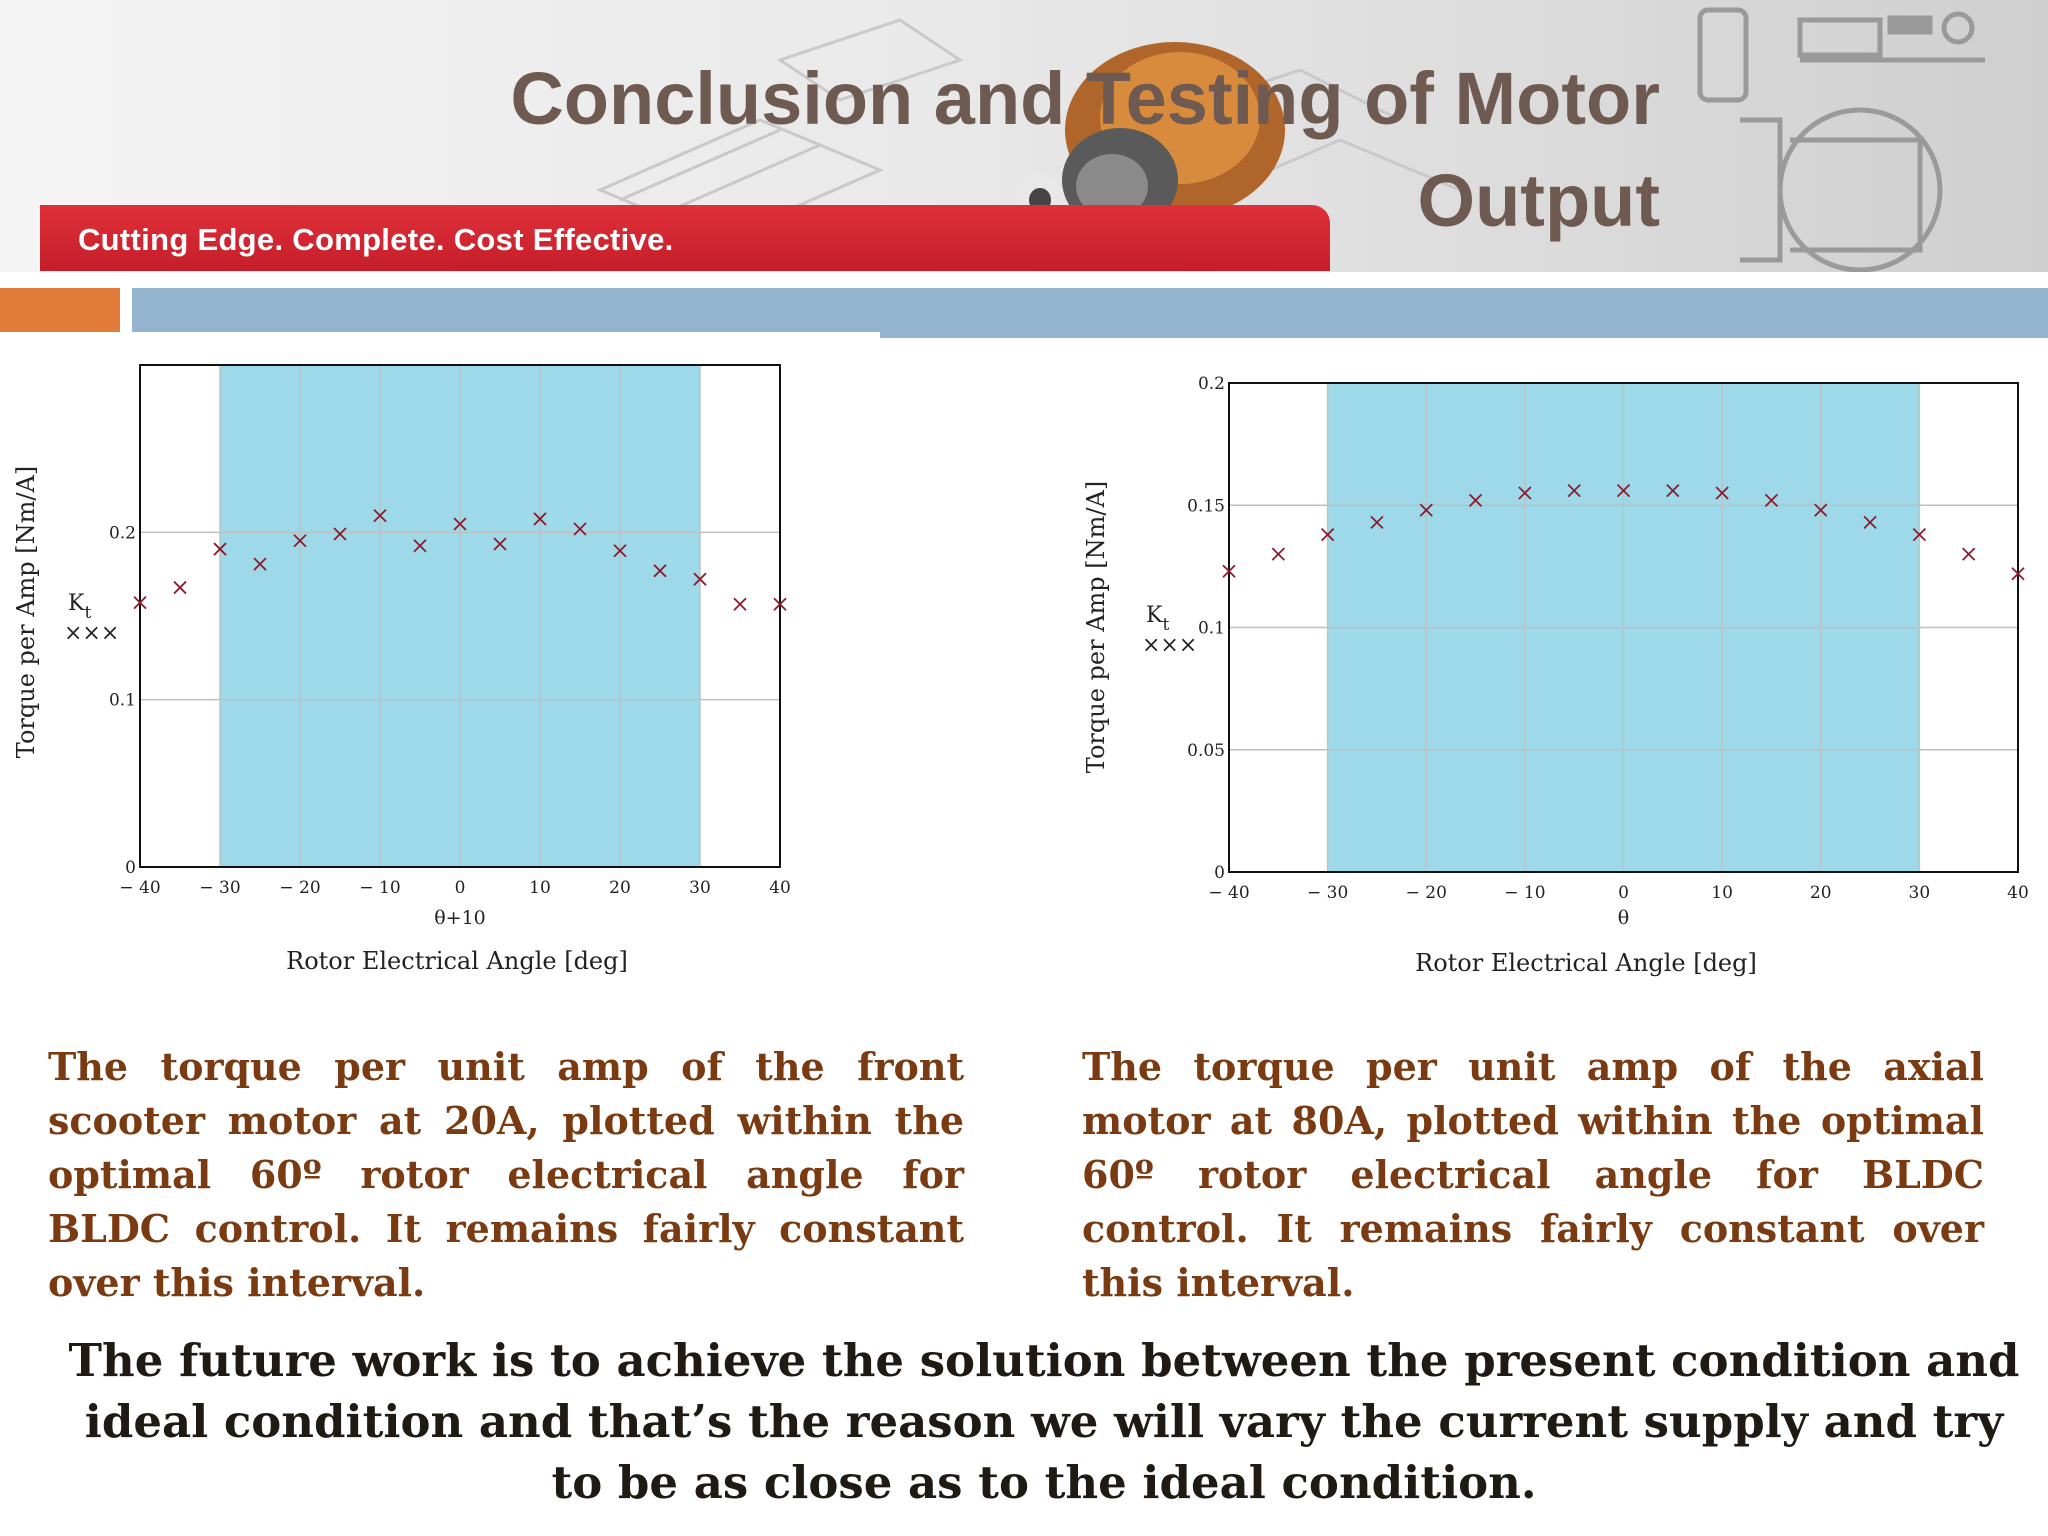 The height and width of the screenshot is (1536, 2048). Describe the element at coordinates (1623, 918) in the screenshot. I see `x-variable-label: θ` at that location.